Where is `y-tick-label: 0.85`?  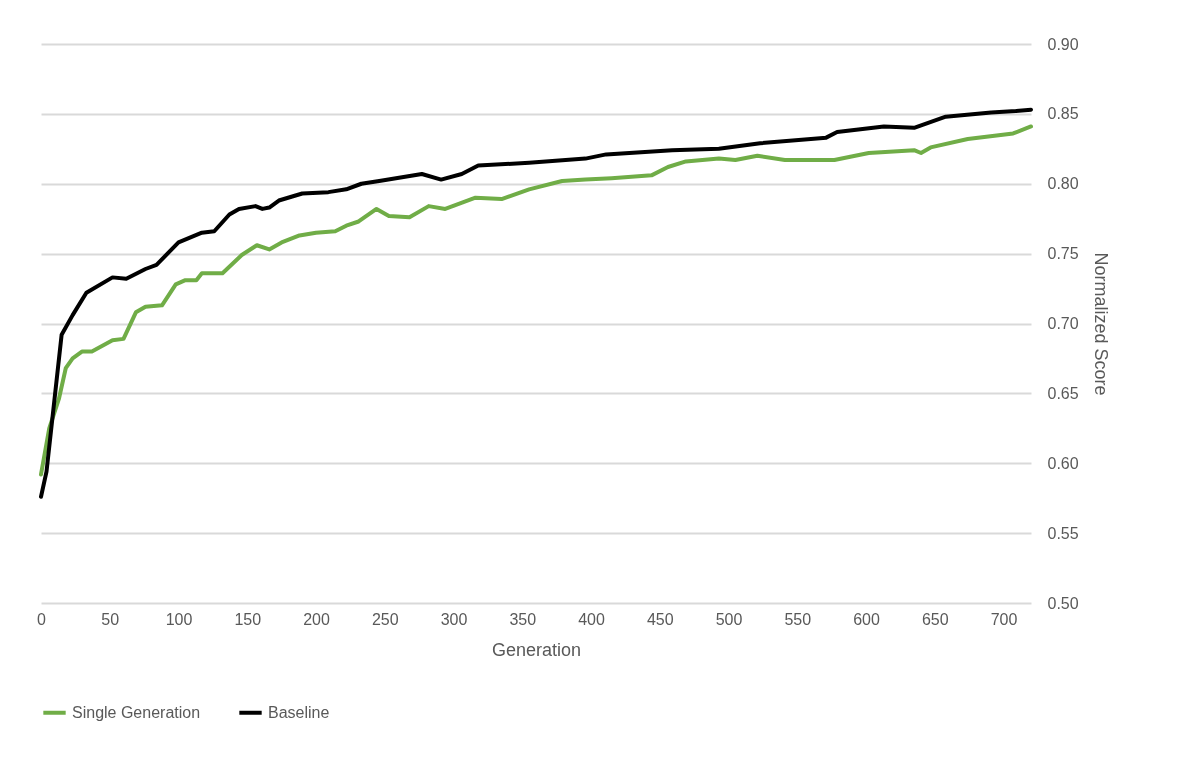
y-tick-label: 0.85 is located at coordinates (1063, 114).